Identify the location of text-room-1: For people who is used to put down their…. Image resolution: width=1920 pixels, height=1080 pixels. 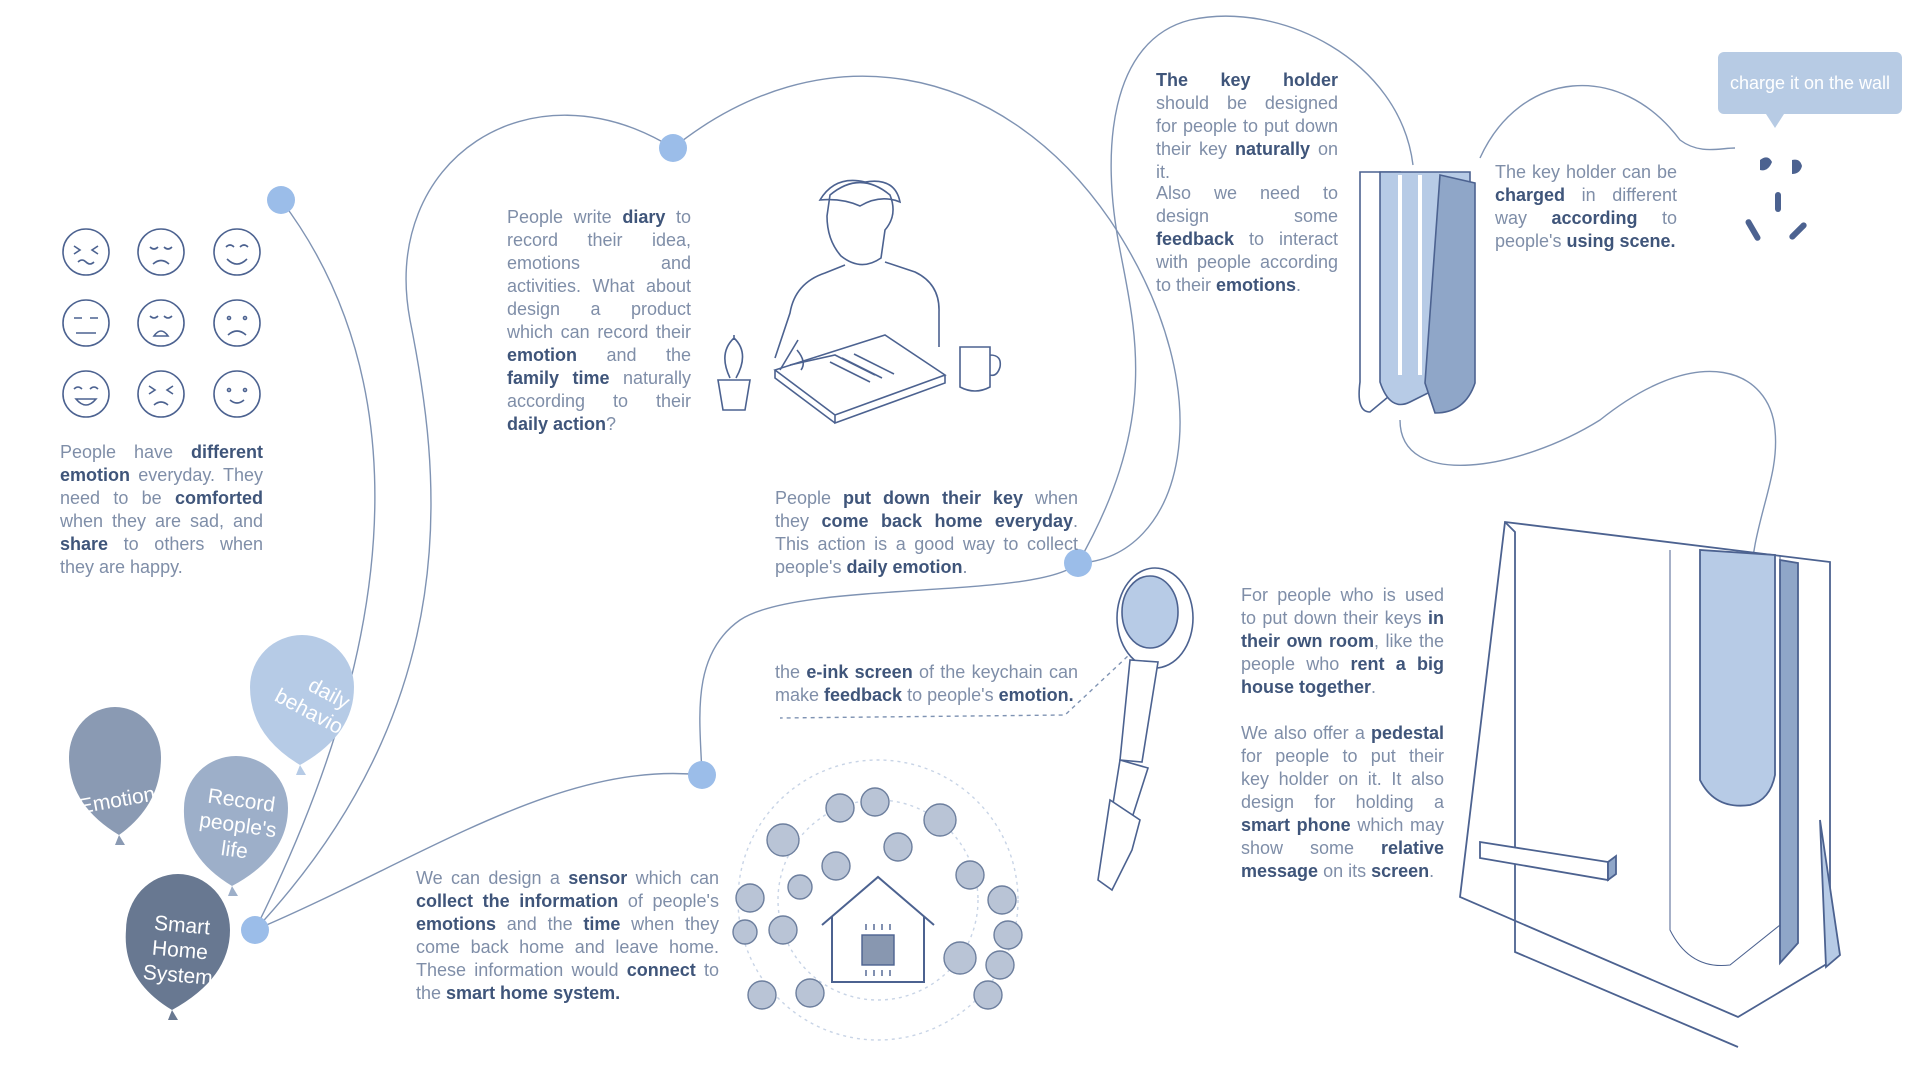
(1342, 641).